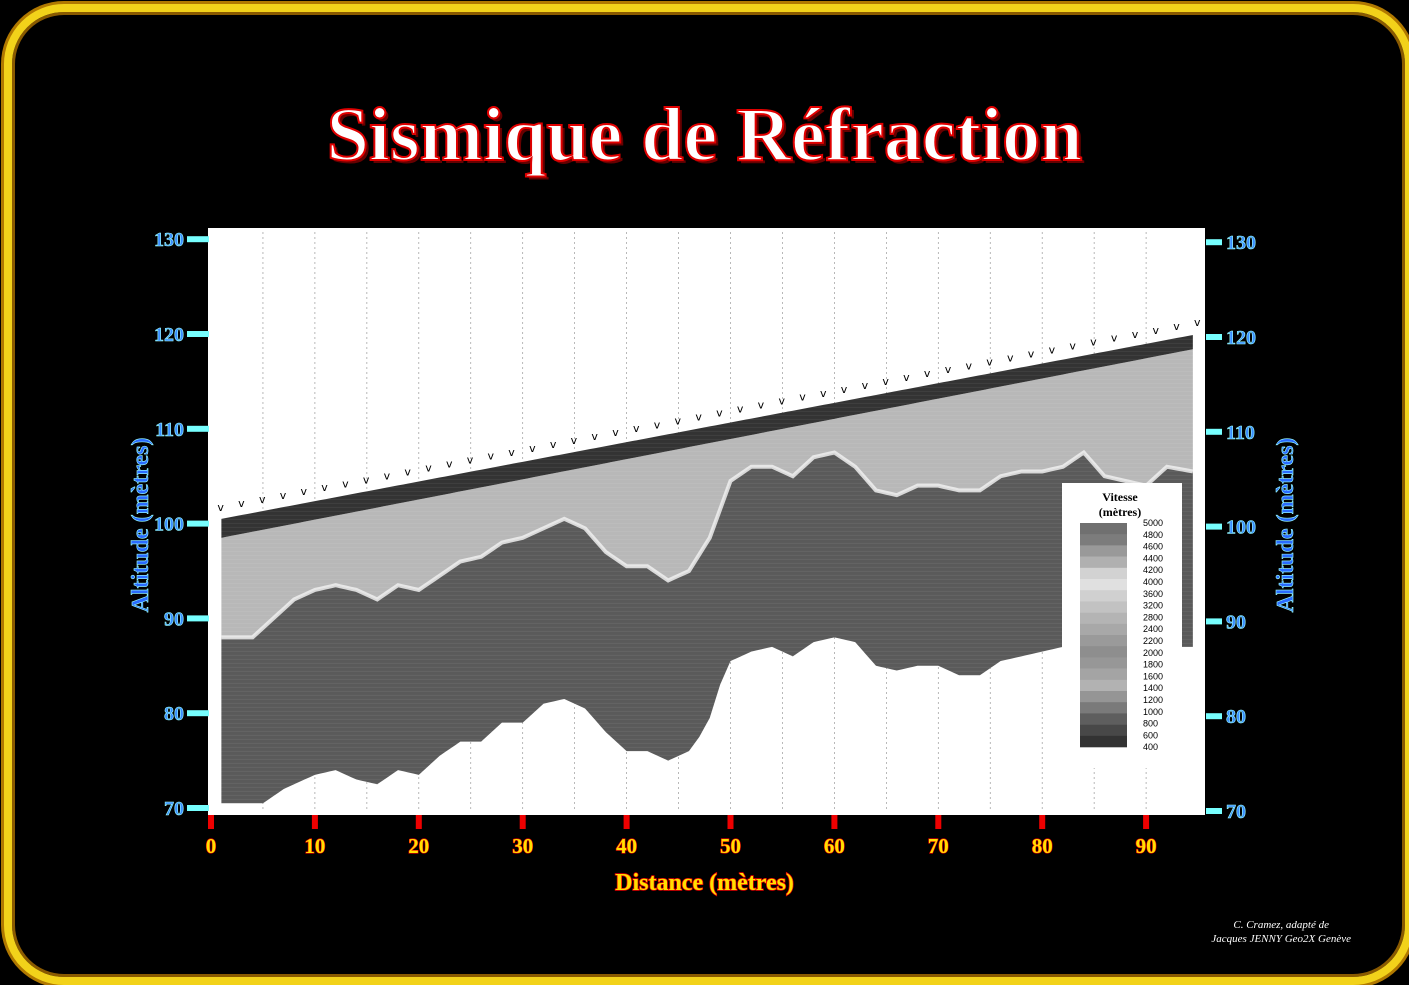 Image resolution: width=1409 pixels, height=985 pixels. Describe the element at coordinates (1153, 676) in the screenshot. I see `legend-label: 1600` at that location.